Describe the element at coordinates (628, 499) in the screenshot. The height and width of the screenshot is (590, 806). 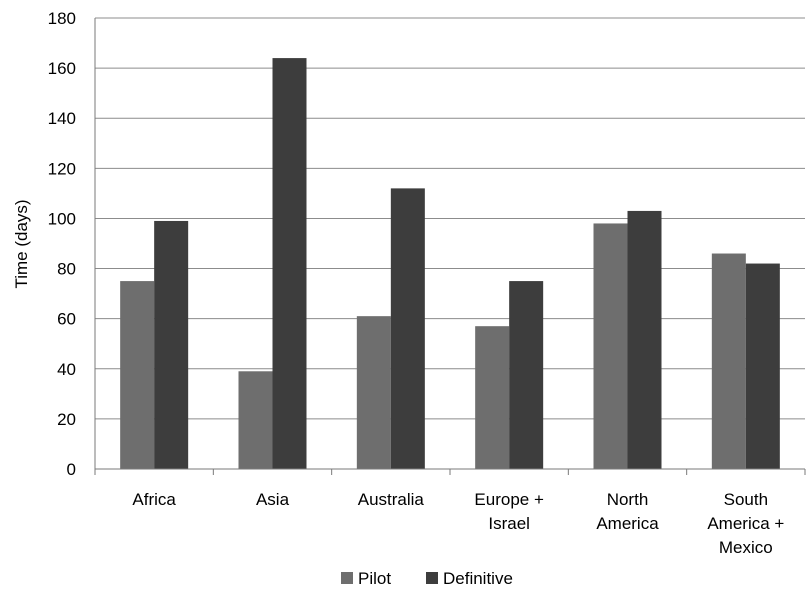
I see `category-label-line: North` at that location.